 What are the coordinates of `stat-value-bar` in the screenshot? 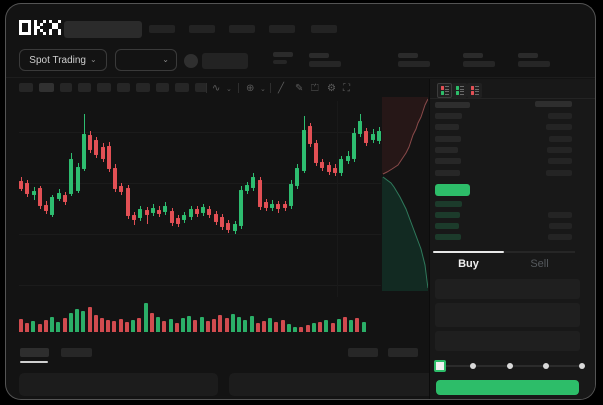 It's located at (414, 64).